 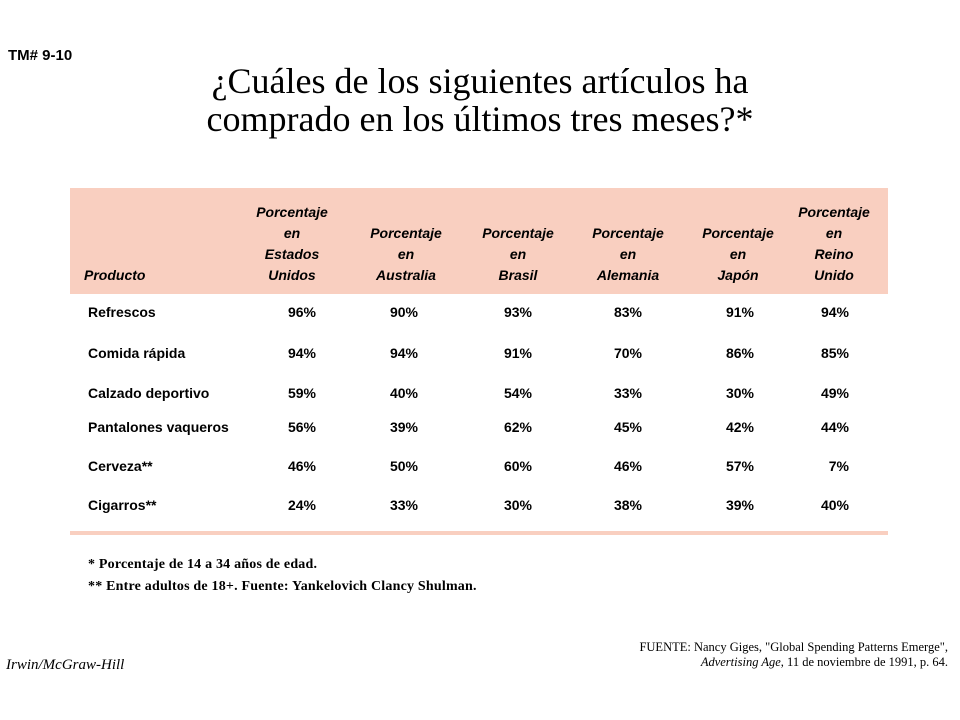 I want to click on cell-br: 54%, so click(x=517, y=393).